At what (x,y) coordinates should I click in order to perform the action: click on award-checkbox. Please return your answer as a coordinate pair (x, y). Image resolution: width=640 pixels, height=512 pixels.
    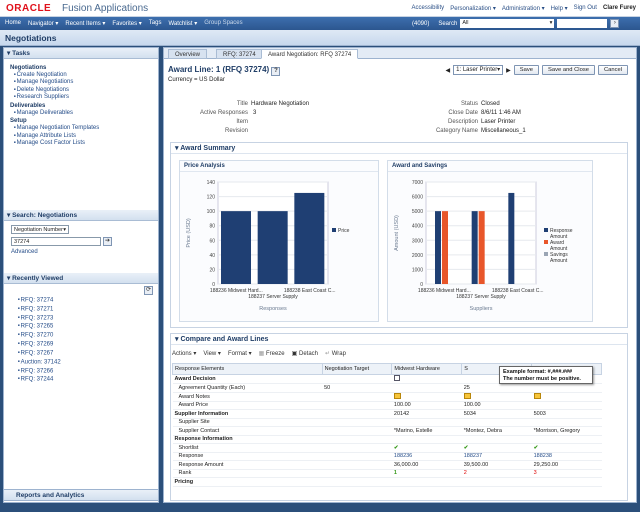
    Looking at the image, I should click on (396, 378).